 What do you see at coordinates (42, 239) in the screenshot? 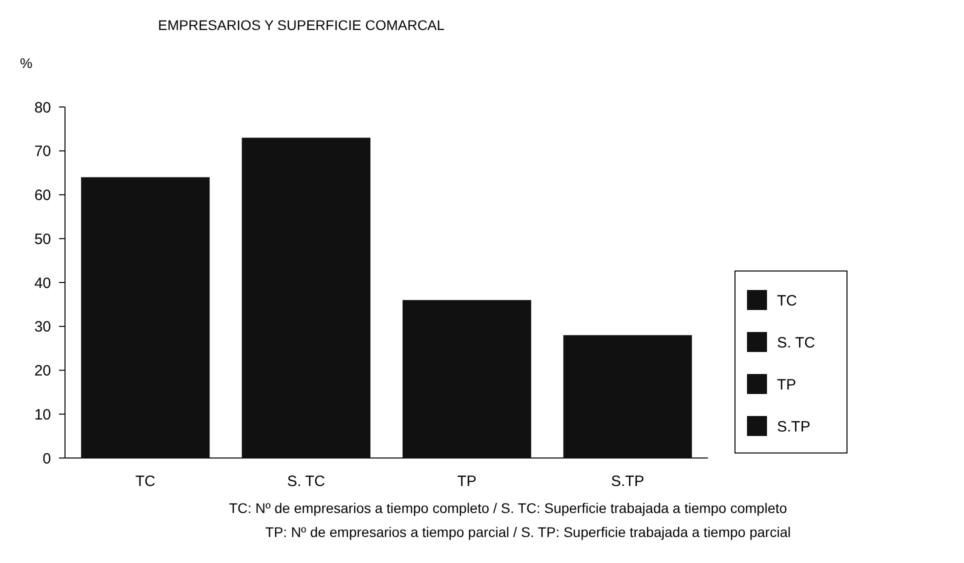
I see `y-tick-label: 50` at bounding box center [42, 239].